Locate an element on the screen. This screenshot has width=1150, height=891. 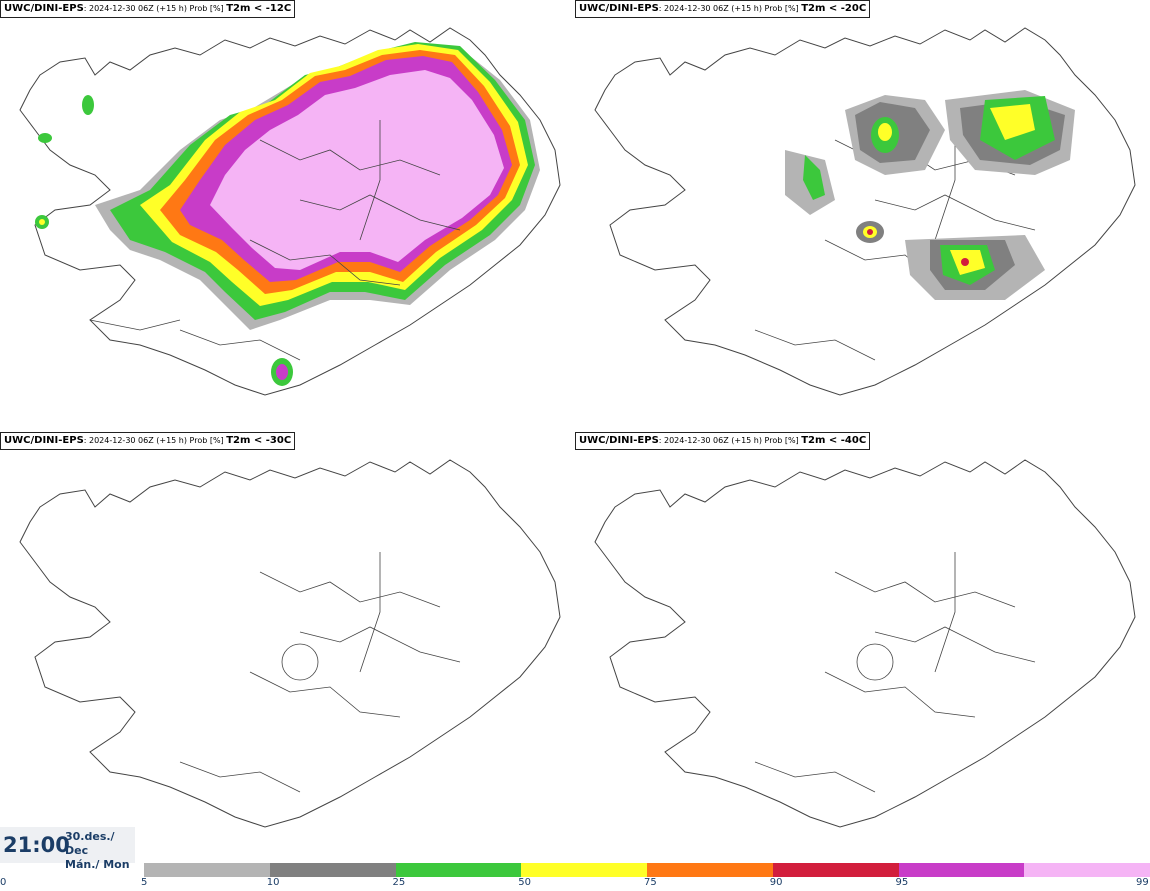
probability-colorbar is located at coordinates (647, 870).